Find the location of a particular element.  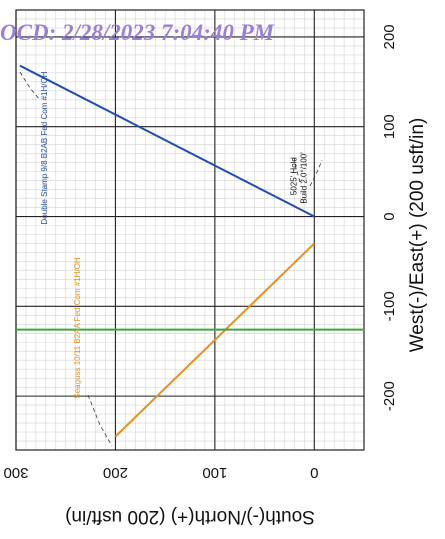

x-tick-label: 200 is located at coordinates (115, 472).